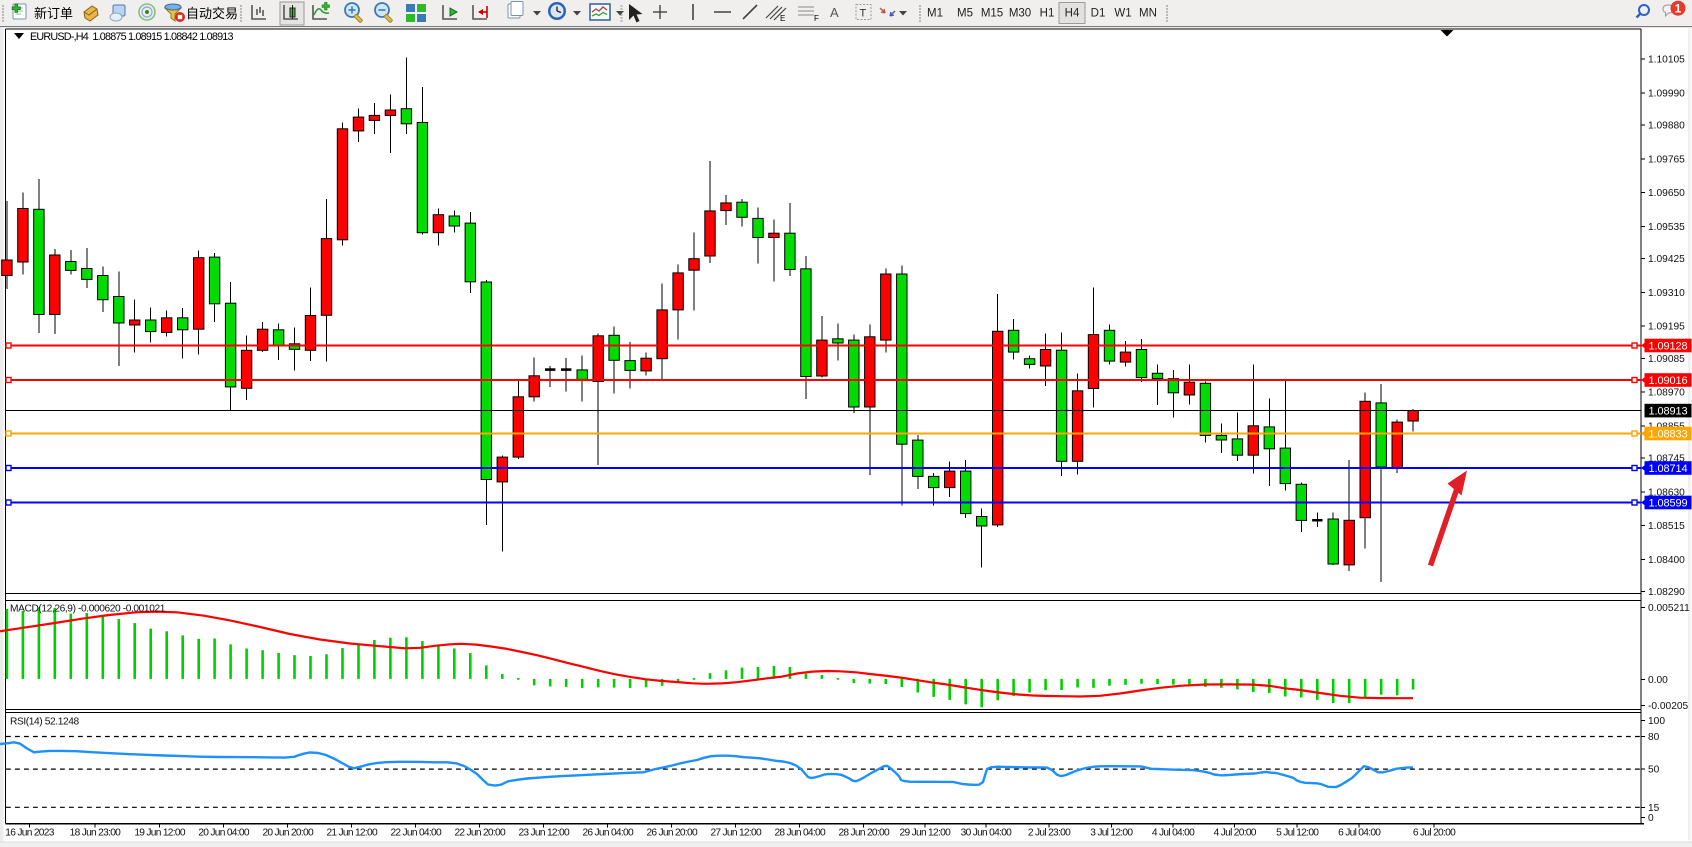  Describe the element at coordinates (1654, 770) in the screenshot. I see `svg-text: 50` at that location.